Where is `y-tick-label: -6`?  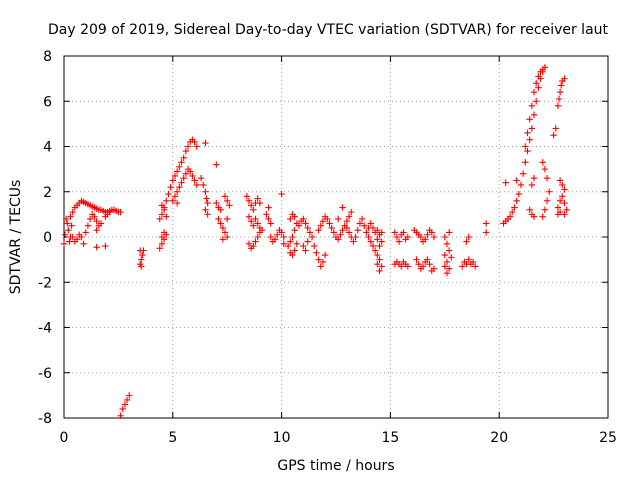 y-tick-label: -6 is located at coordinates (45, 374).